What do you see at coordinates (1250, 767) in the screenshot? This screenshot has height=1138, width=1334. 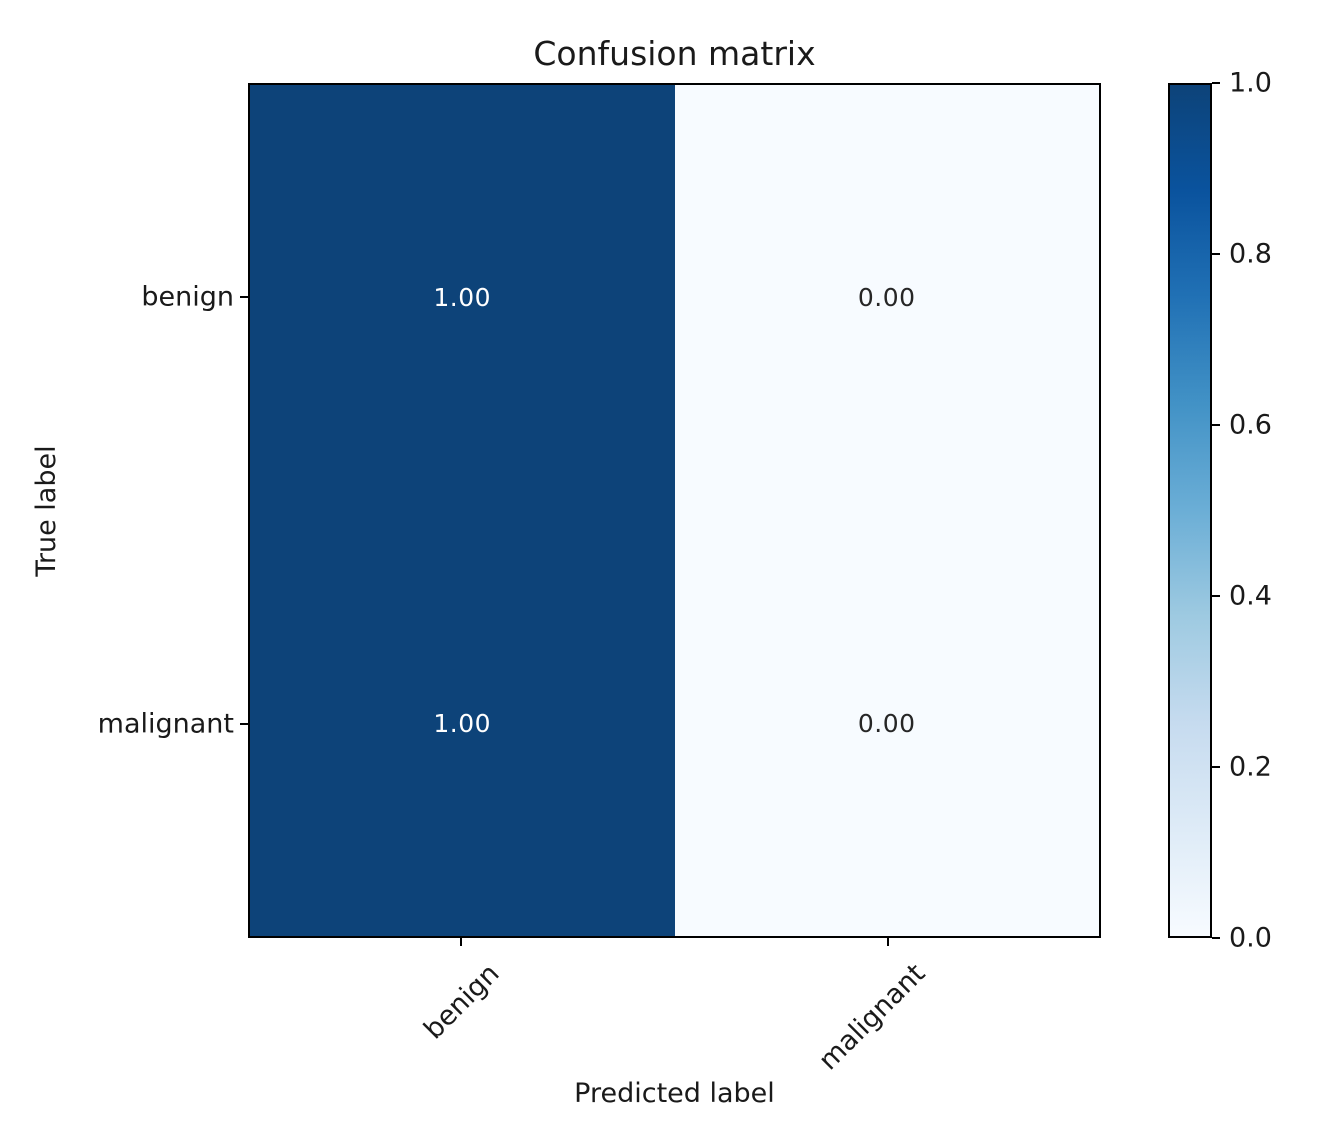 I see `colorbar-tick-label: 0.2` at bounding box center [1250, 767].